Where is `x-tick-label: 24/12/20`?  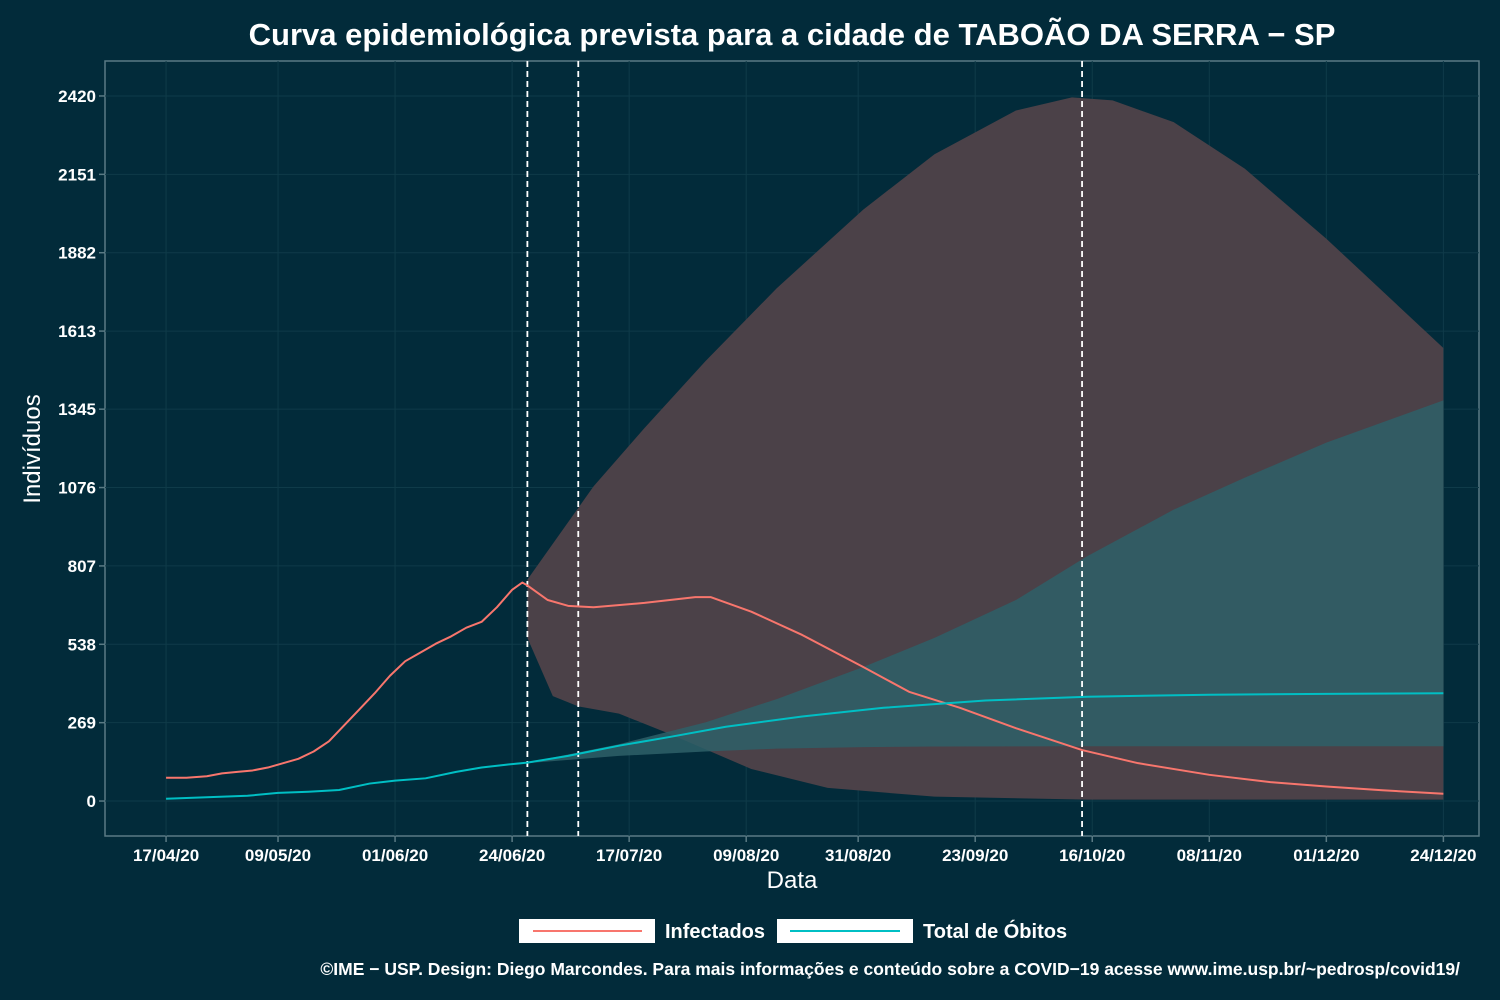
x-tick-label: 24/12/20 is located at coordinates (1443, 855).